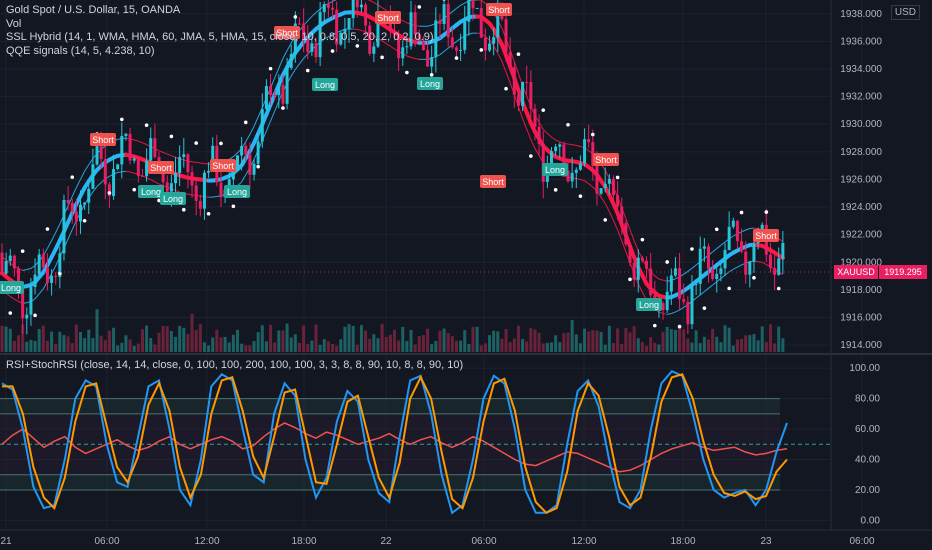 Image resolution: width=932 pixels, height=550 pixels. What do you see at coordinates (151, 191) in the screenshot?
I see `signal-long: Long` at bounding box center [151, 191].